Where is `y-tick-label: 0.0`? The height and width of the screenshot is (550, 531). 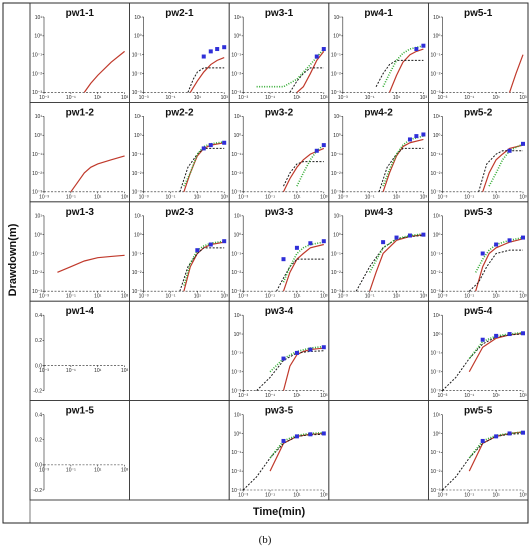
y-tick-label: 0.0 is located at coordinates (38, 466).